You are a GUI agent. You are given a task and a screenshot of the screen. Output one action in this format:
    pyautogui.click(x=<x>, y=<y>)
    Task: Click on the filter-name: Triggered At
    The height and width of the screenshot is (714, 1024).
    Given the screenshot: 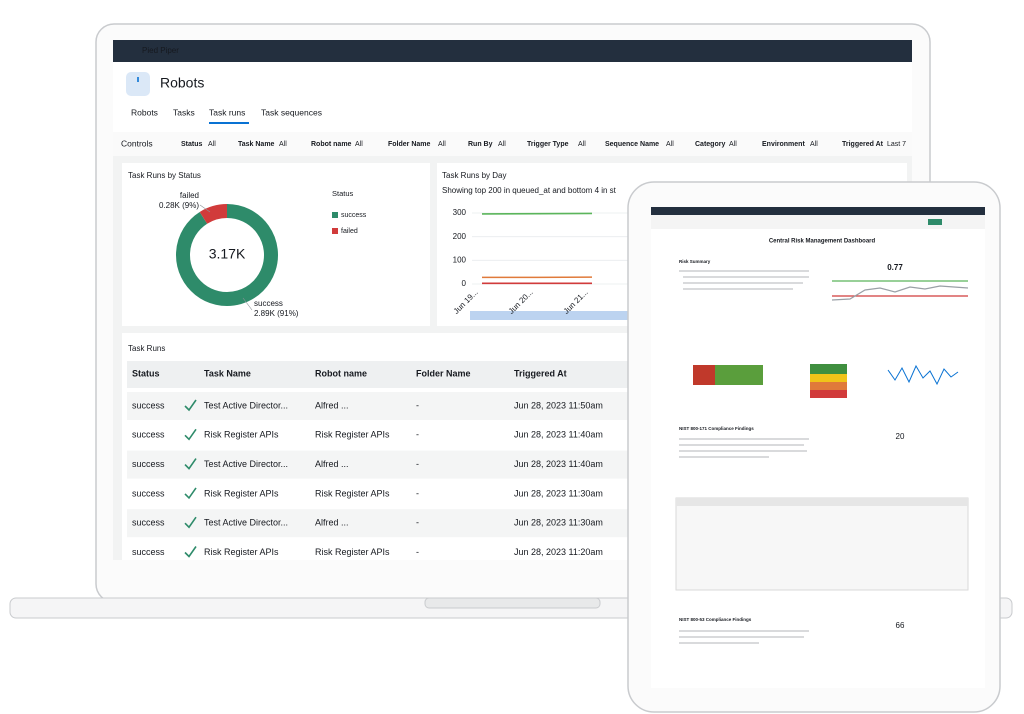 What is the action you would take?
    pyautogui.click(x=863, y=144)
    